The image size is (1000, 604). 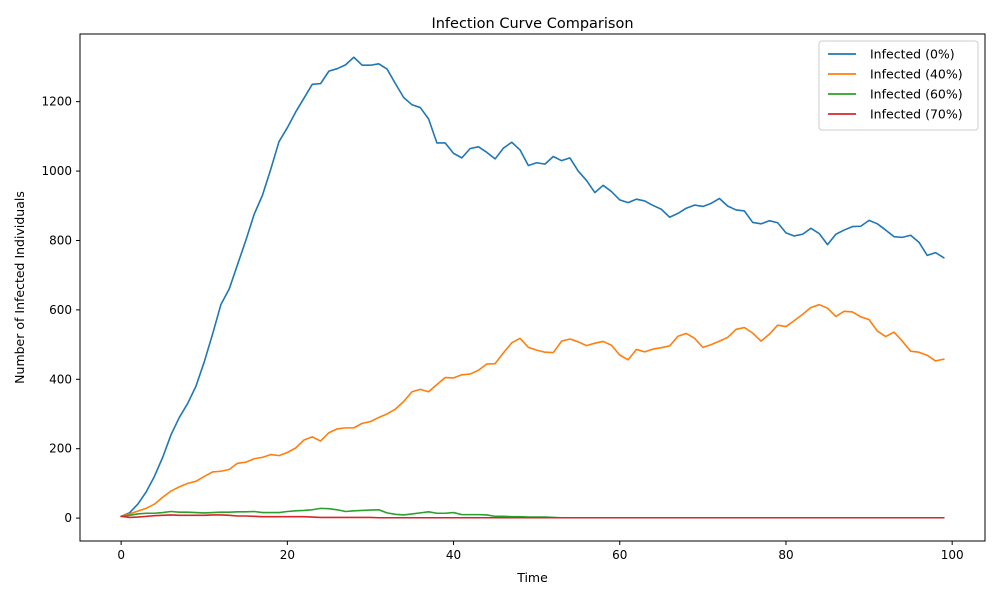 What do you see at coordinates (785, 555) in the screenshot?
I see `x-tick-label: 80` at bounding box center [785, 555].